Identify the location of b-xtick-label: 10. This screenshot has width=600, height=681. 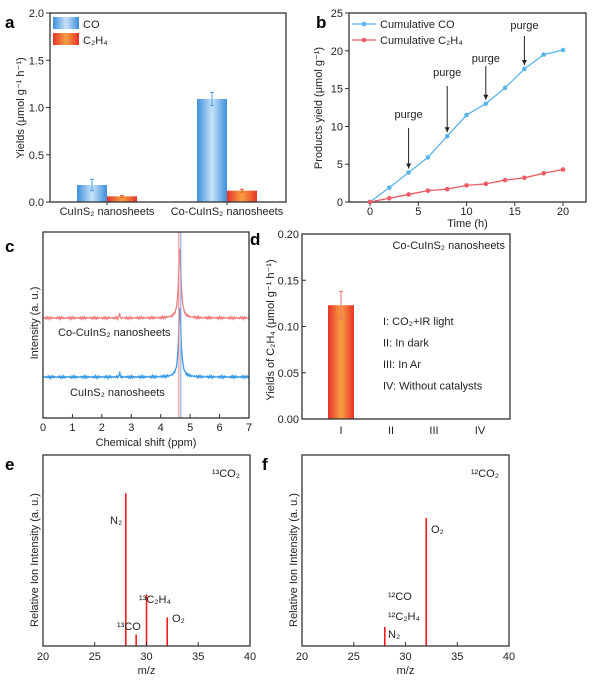
(466, 212).